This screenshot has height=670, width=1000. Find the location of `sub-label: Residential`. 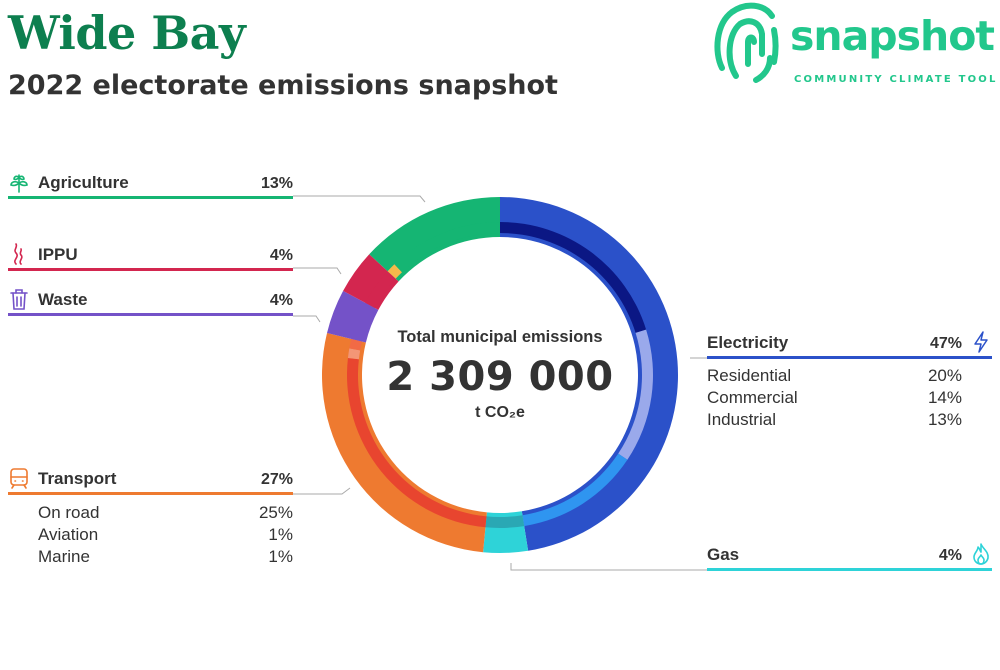

sub-label: Residential is located at coordinates (749, 375).